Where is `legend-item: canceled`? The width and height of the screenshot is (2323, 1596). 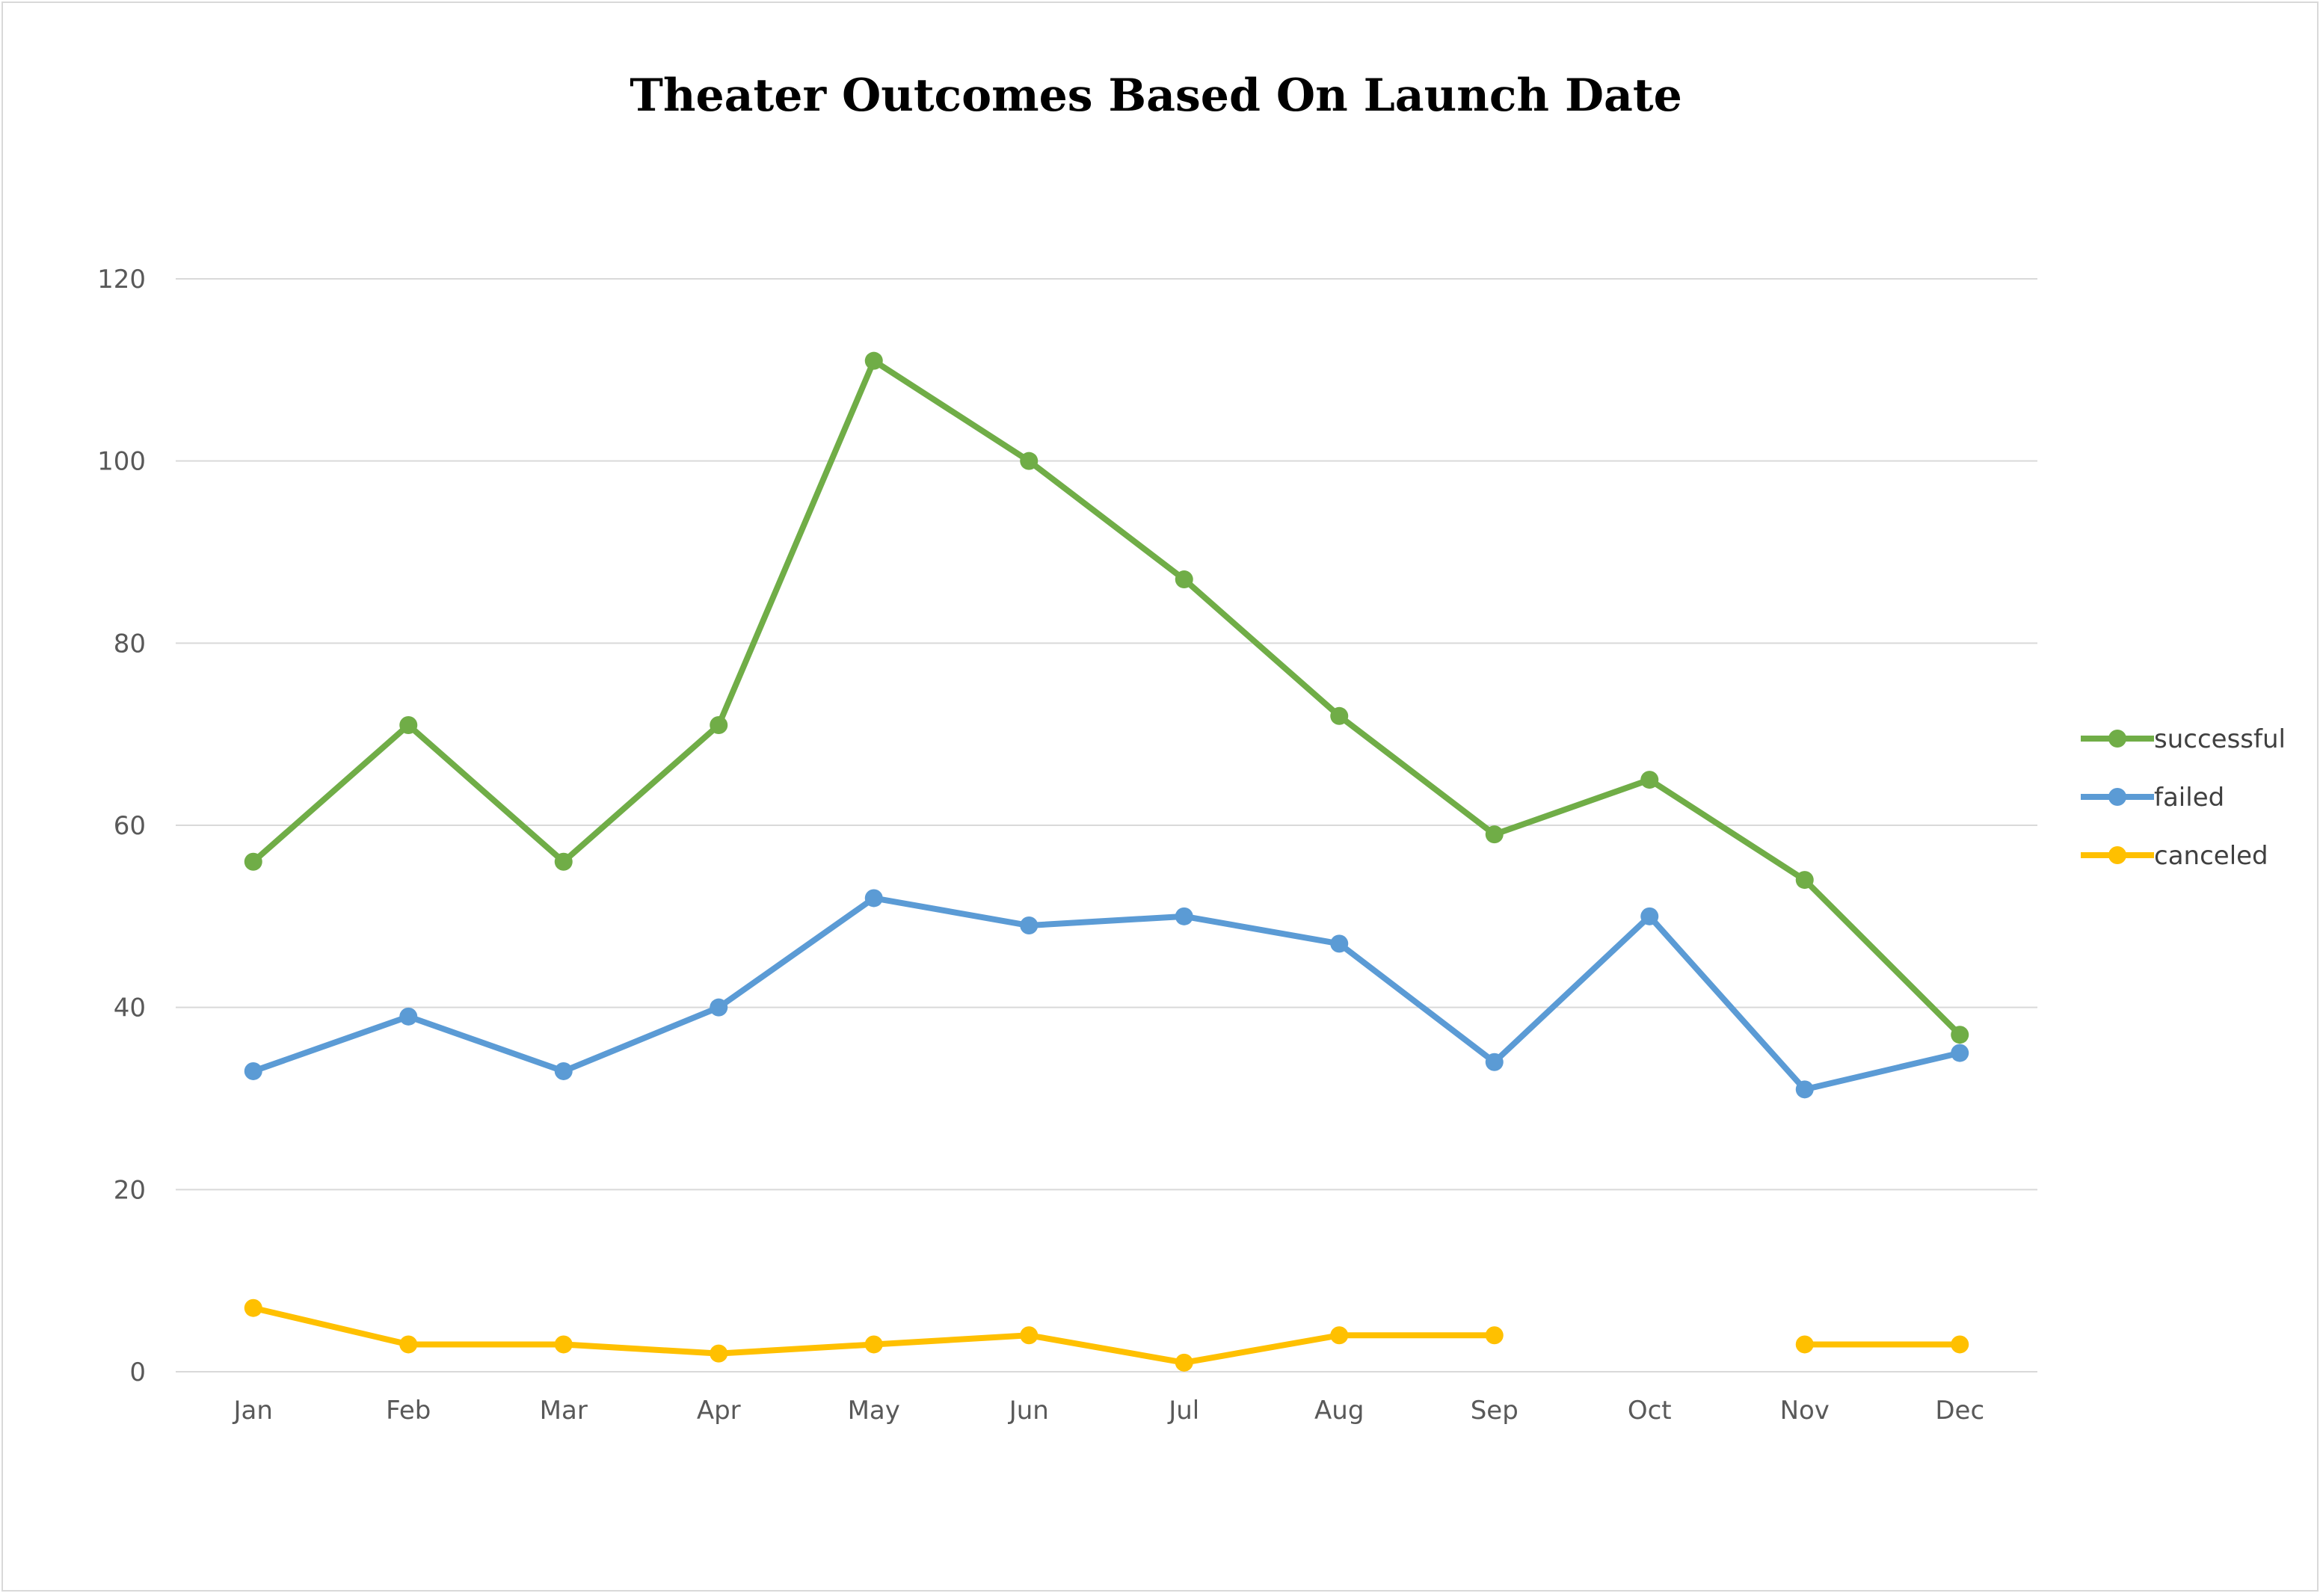 legend-item: canceled is located at coordinates (2174, 856).